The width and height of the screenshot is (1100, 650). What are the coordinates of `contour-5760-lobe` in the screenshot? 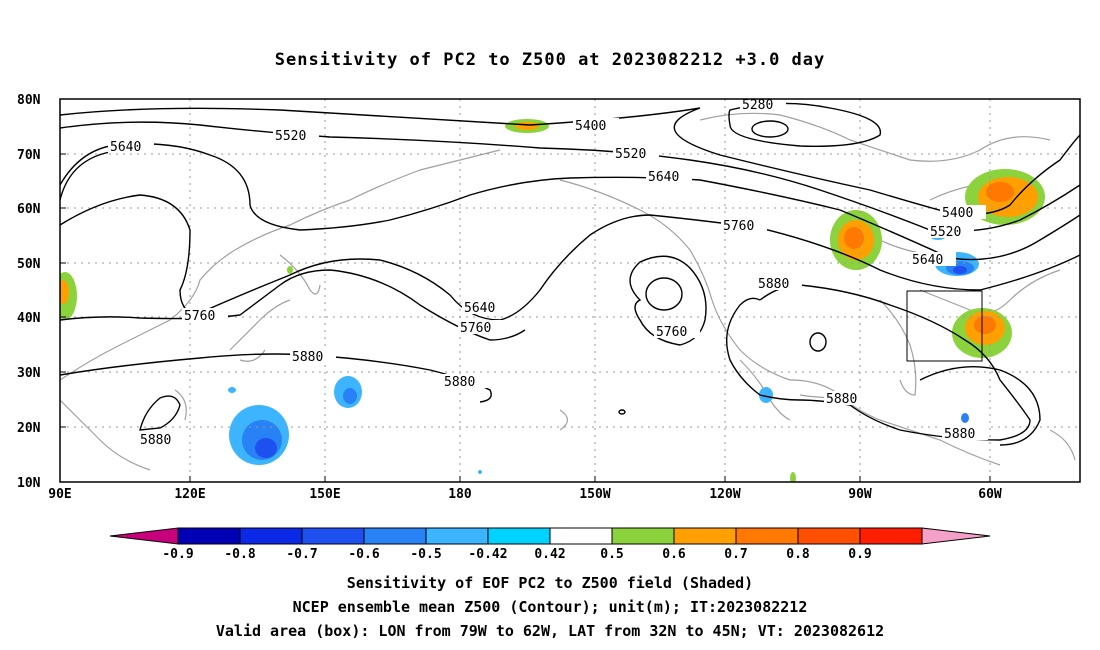 It's located at (668, 300).